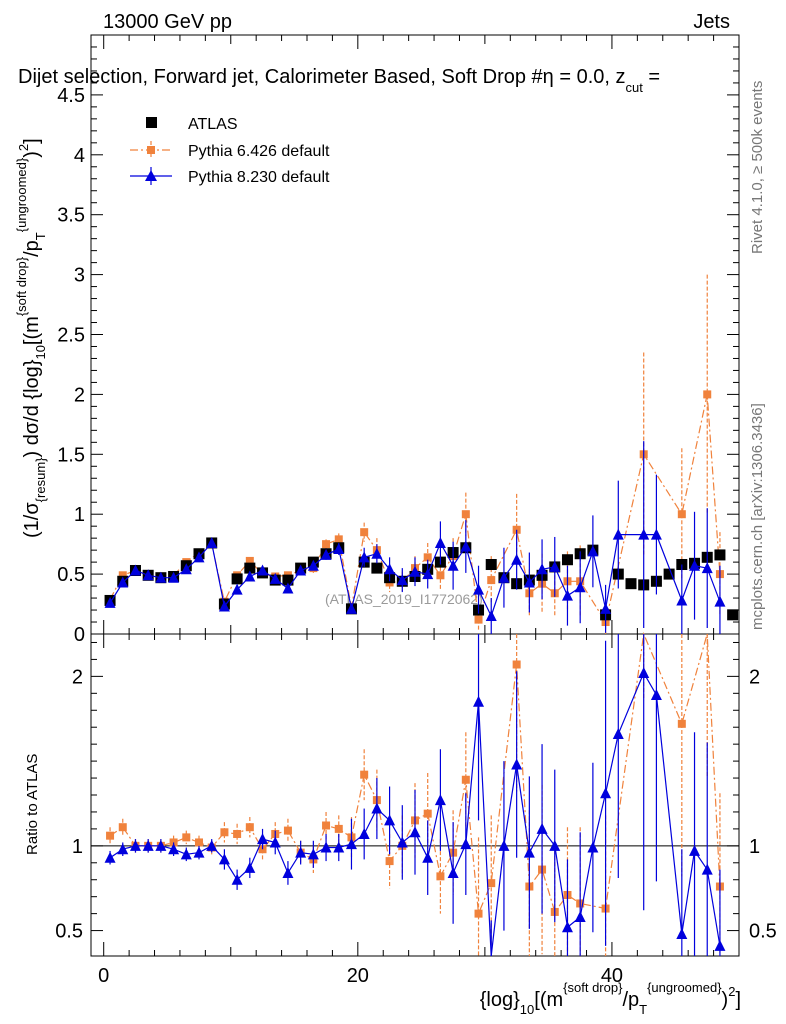 The image size is (786, 1024). What do you see at coordinates (259, 177) in the screenshot?
I see `legend-label-pythia8: Pythia 8.230 default` at bounding box center [259, 177].